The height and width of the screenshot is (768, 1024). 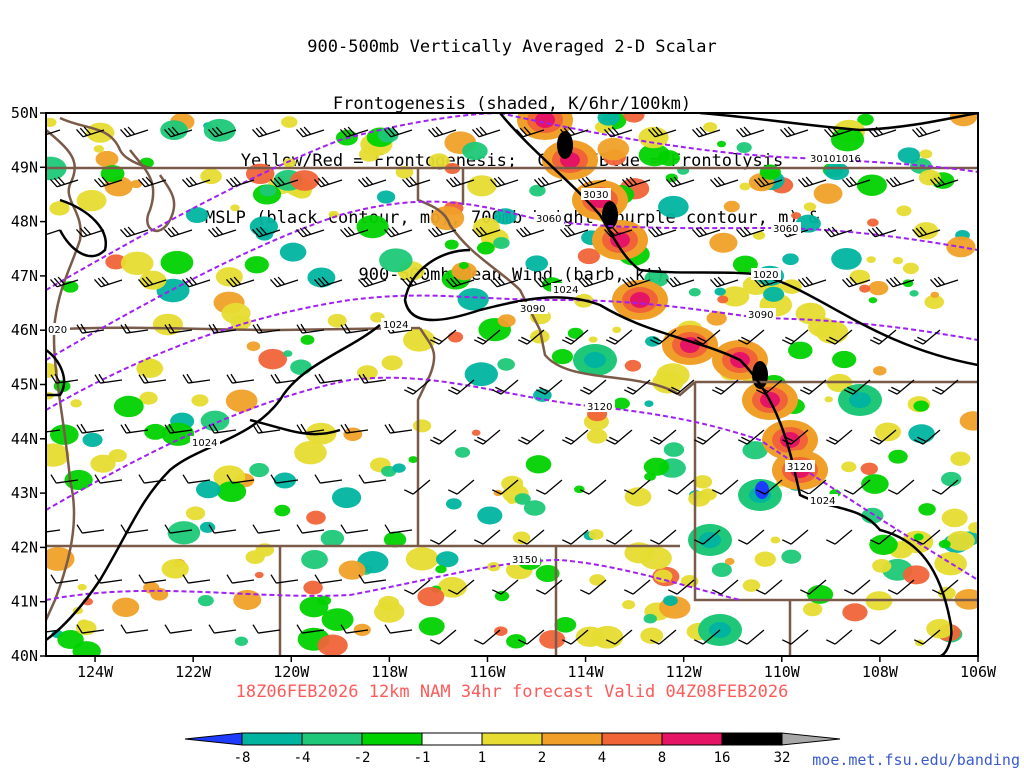 What do you see at coordinates (24, 439) in the screenshot?
I see `lat-label: 44N` at bounding box center [24, 439].